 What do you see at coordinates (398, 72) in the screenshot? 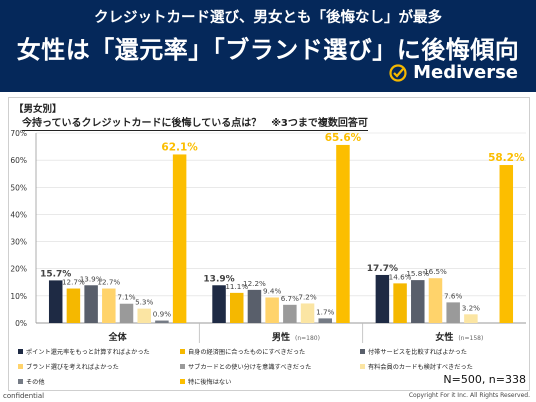
I see `mediverse-logo-icon` at bounding box center [398, 72].